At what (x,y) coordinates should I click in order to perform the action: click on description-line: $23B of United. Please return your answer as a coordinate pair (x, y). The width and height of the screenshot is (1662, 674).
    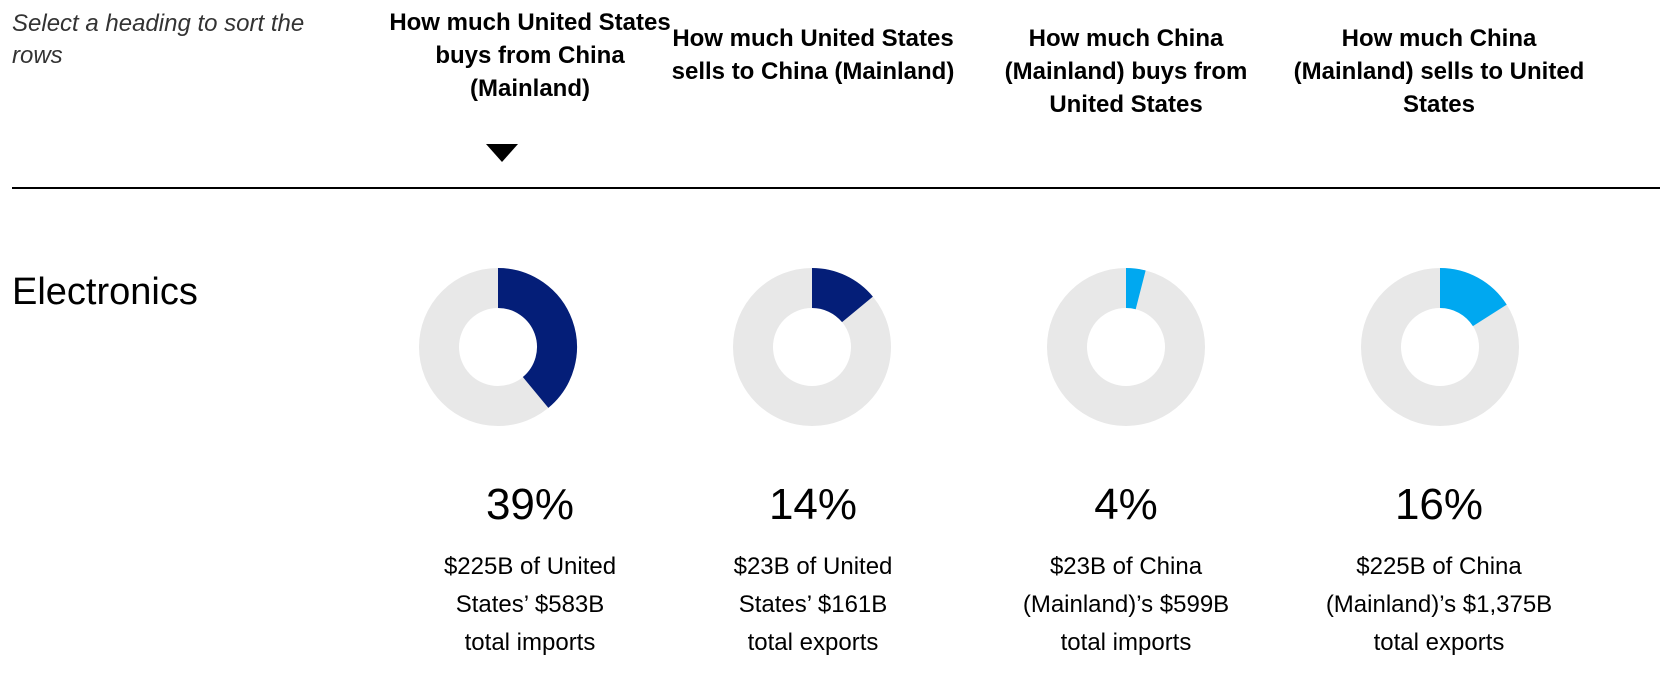
    Looking at the image, I should click on (813, 566).